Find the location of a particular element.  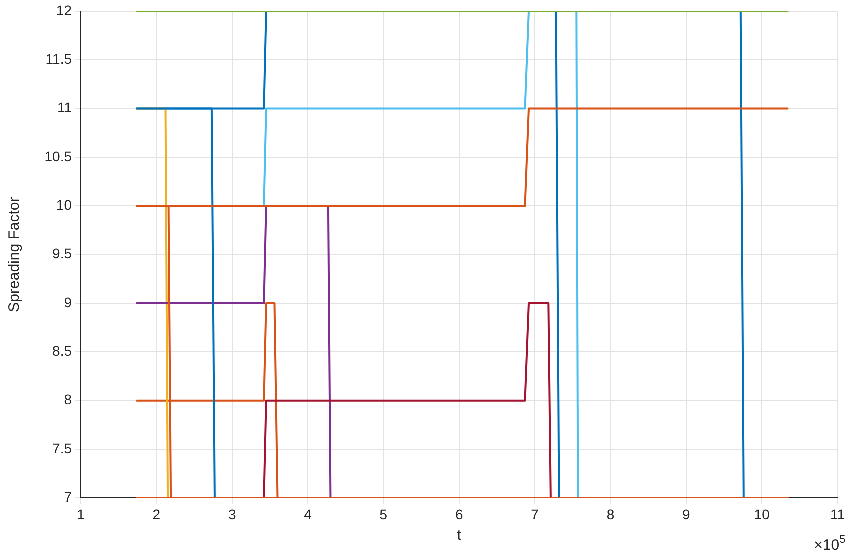

y-tick-label: 9 is located at coordinates (68, 302).